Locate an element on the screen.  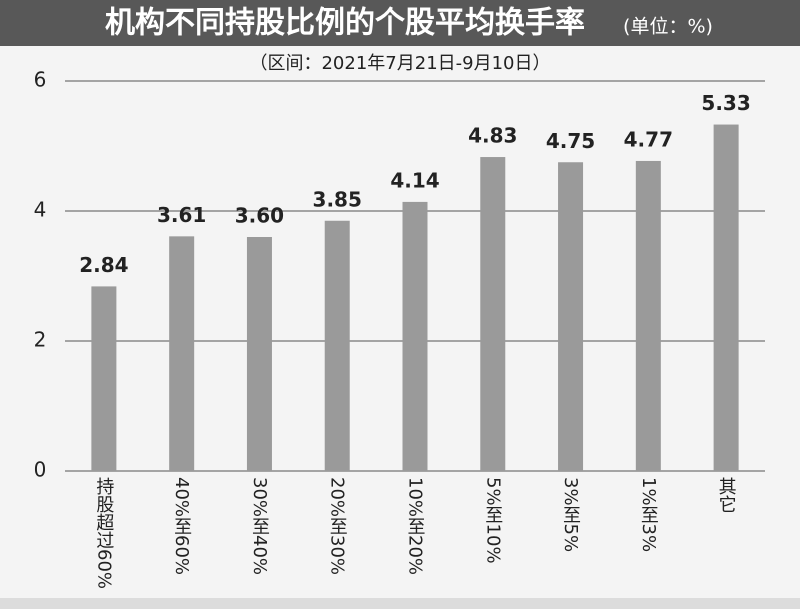
x-tick-label: 5%至10% is located at coordinates (492, 520).